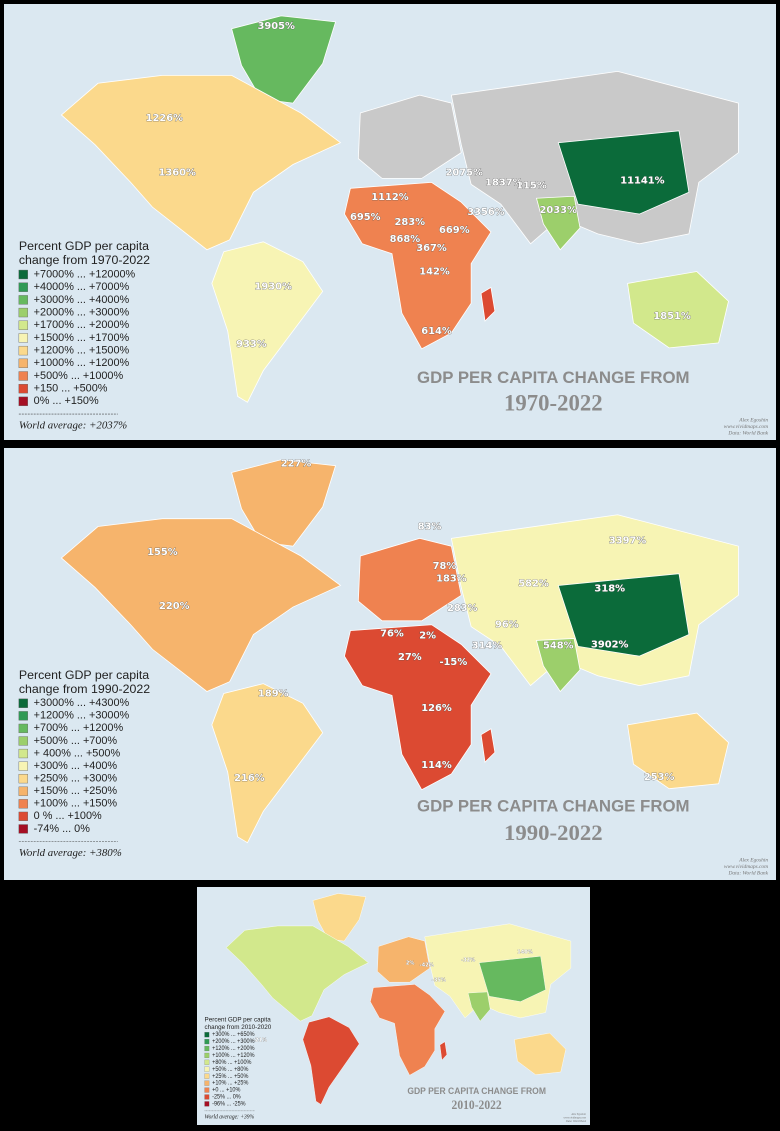 The height and width of the screenshot is (1131, 780). What do you see at coordinates (431, 248) in the screenshot?
I see `country-label: 367%` at bounding box center [431, 248].